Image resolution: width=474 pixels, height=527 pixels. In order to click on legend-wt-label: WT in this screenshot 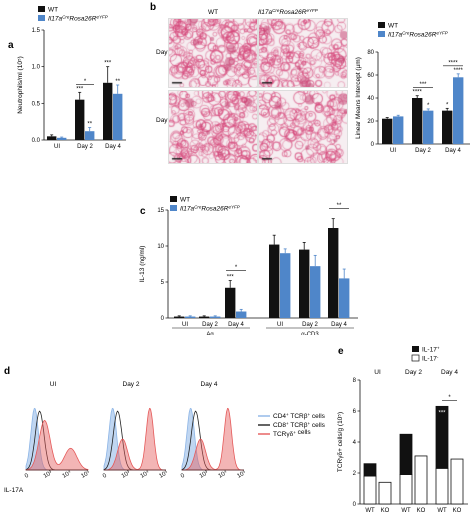, I will do `click(53, 10)`.